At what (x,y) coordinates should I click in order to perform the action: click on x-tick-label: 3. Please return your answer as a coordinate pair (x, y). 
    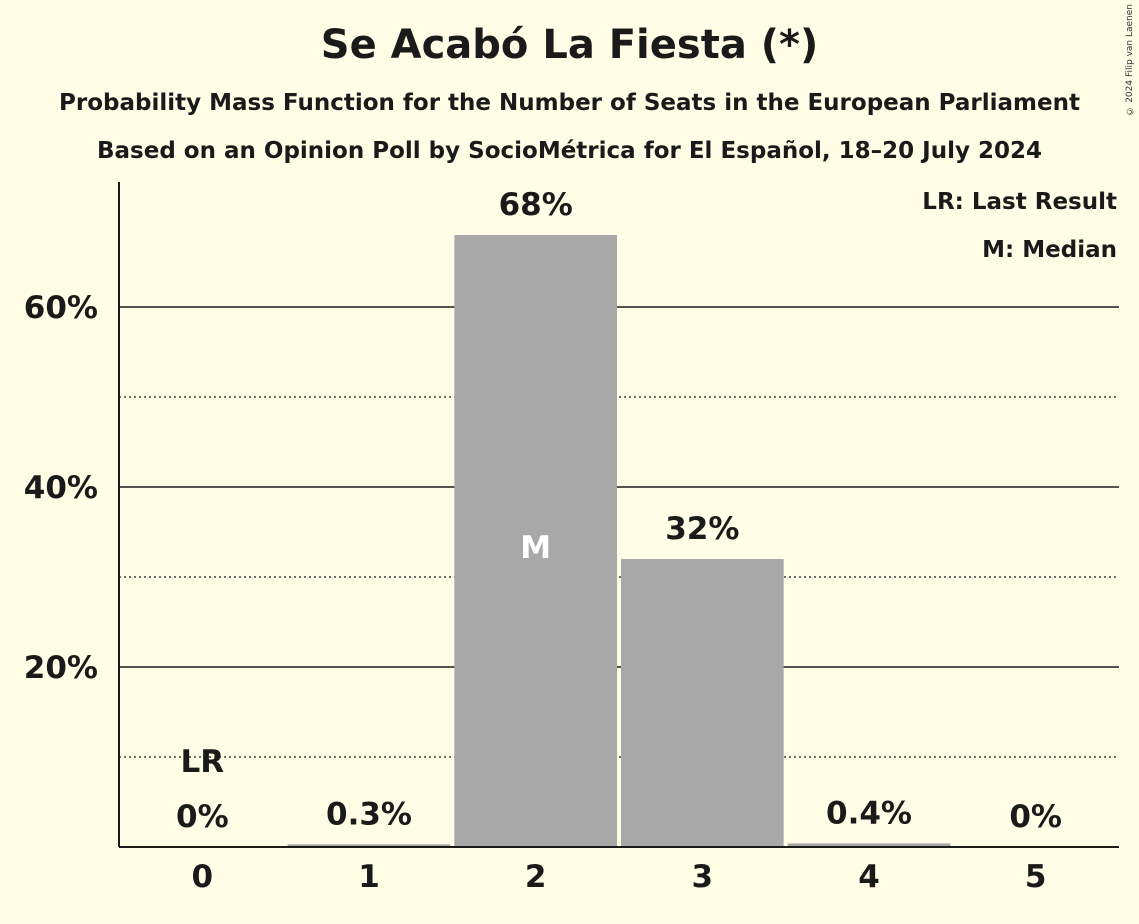
    Looking at the image, I should click on (703, 877).